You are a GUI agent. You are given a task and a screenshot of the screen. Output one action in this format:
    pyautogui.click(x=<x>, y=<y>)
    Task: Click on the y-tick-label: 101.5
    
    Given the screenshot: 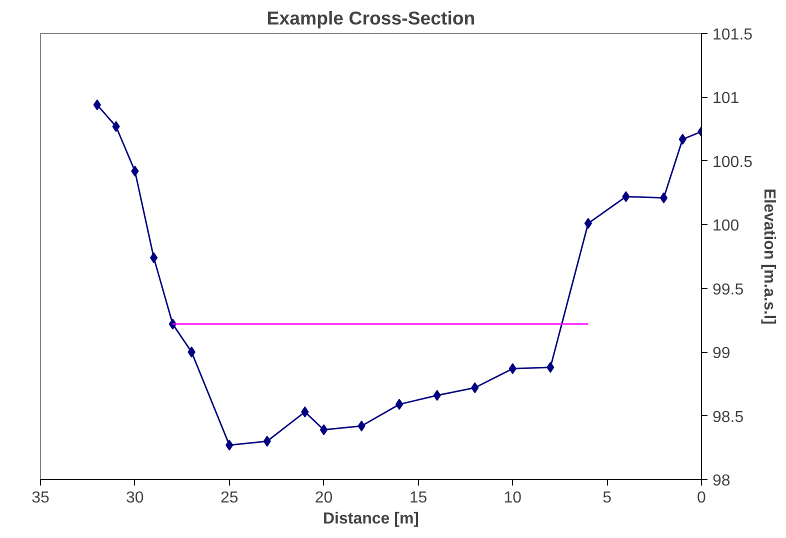 What is the action you would take?
    pyautogui.click(x=732, y=35)
    